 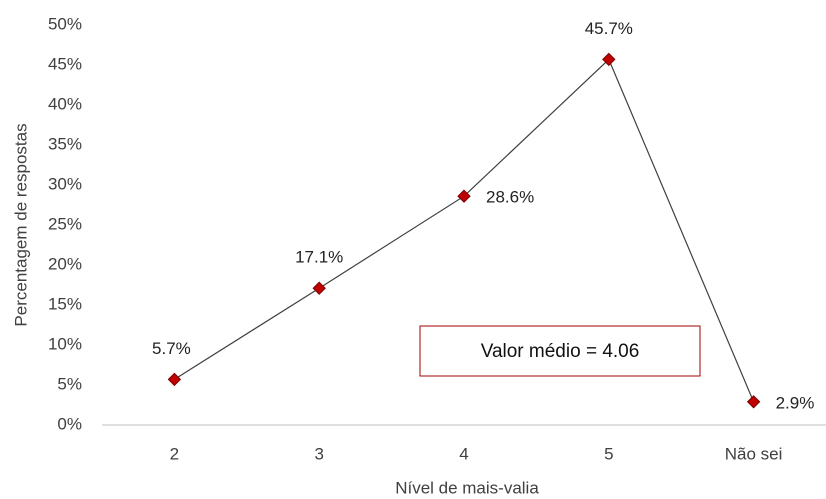 I want to click on y-tick-label: 45%, so click(x=65, y=63).